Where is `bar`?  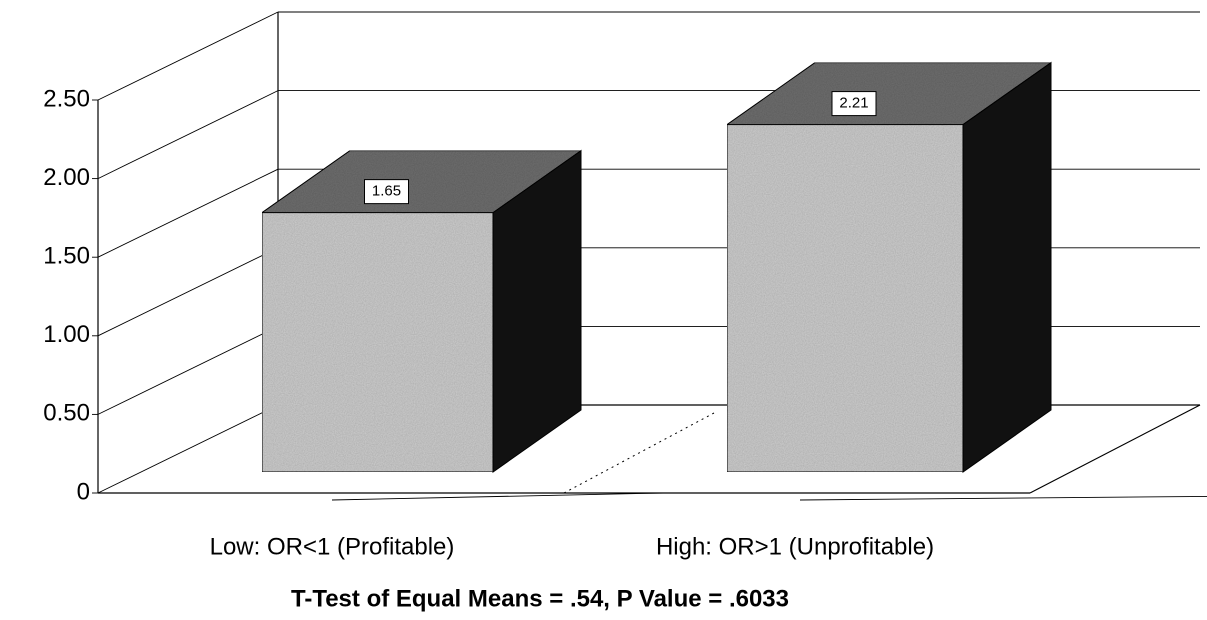
bar is located at coordinates (421, 311).